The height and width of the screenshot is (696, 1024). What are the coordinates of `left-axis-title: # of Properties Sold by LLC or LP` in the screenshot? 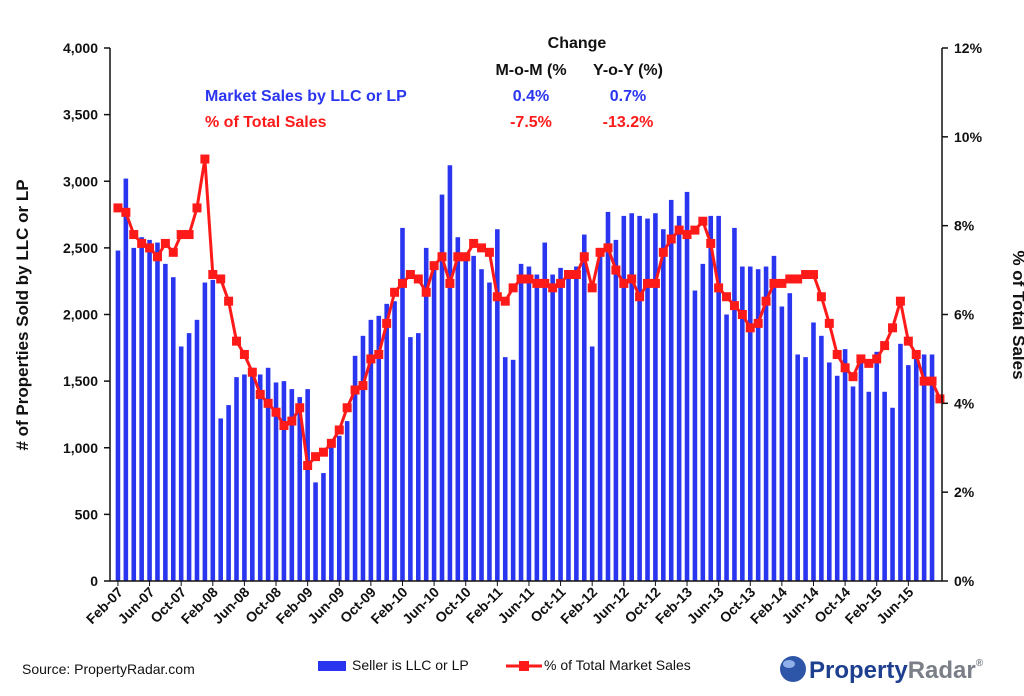 It's located at (22, 314).